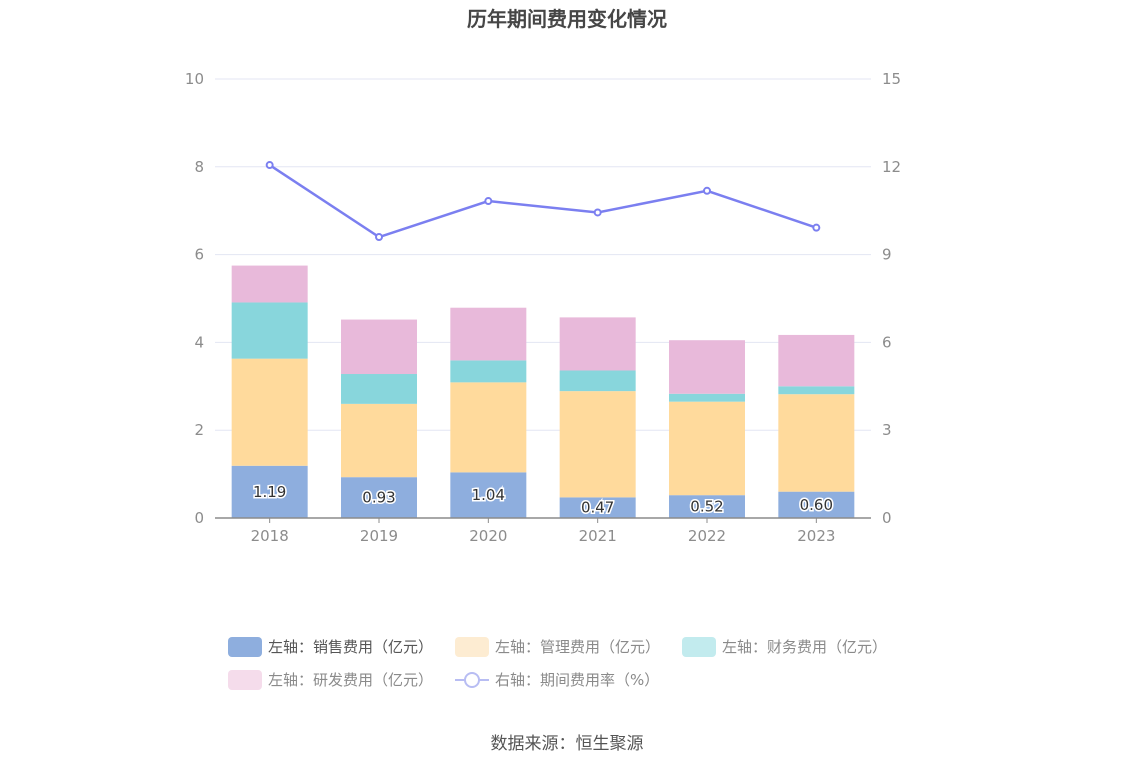 The height and width of the screenshot is (766, 1134). Describe the element at coordinates (542, 499) in the screenshot. I see `data-labels: 1.19 0.93 1.04 0.47 0.52 0.60` at that location.